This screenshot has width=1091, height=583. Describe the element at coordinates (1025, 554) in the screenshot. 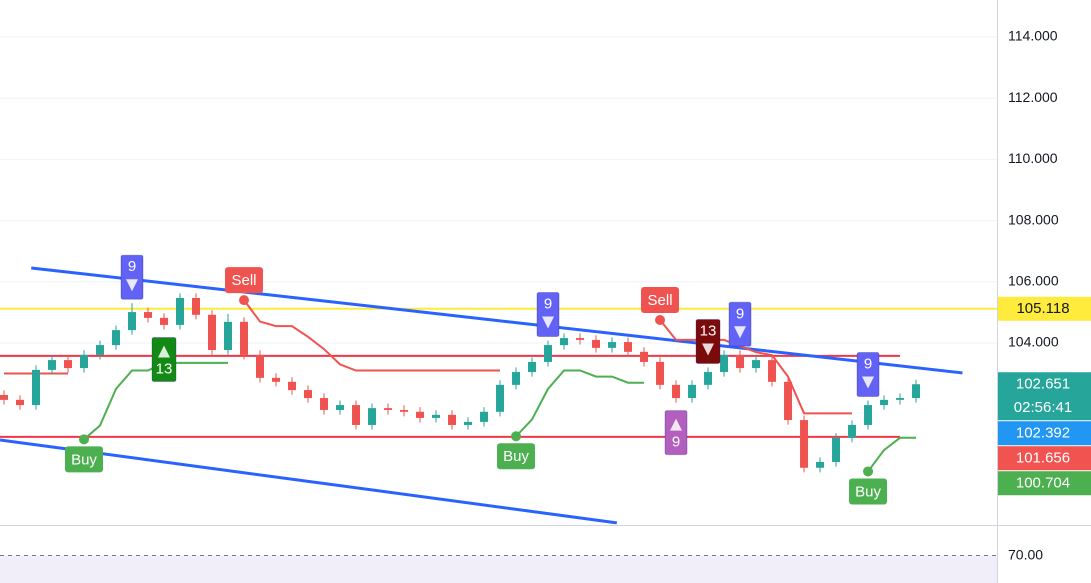

I see `y-tick-label: 70.00` at that location.